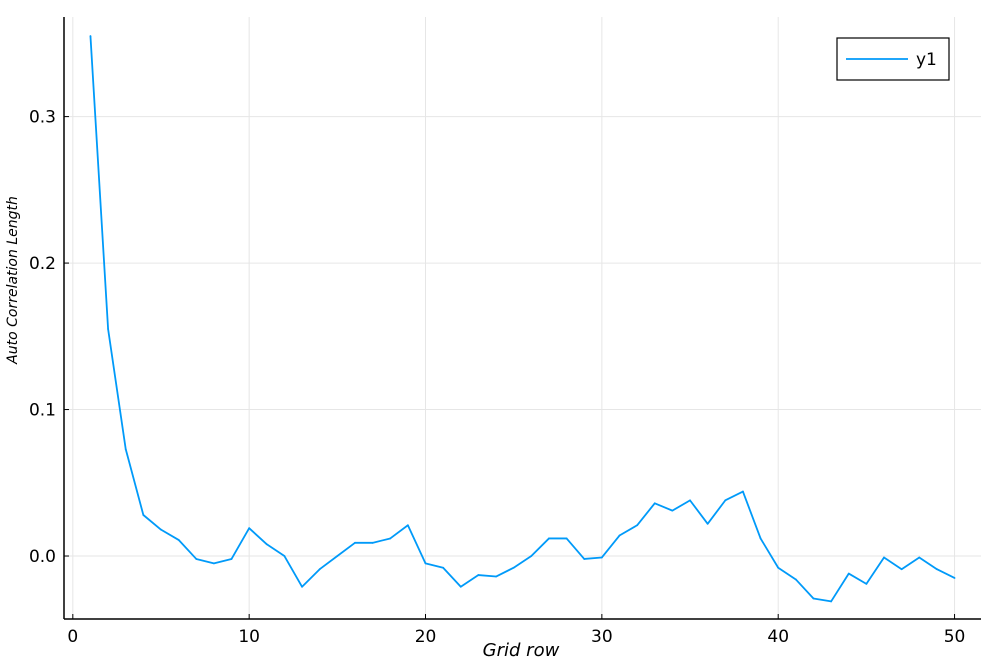 This screenshot has height=662, width=997. Describe the element at coordinates (521, 650) in the screenshot. I see `x-axis-title: Grid row` at that location.